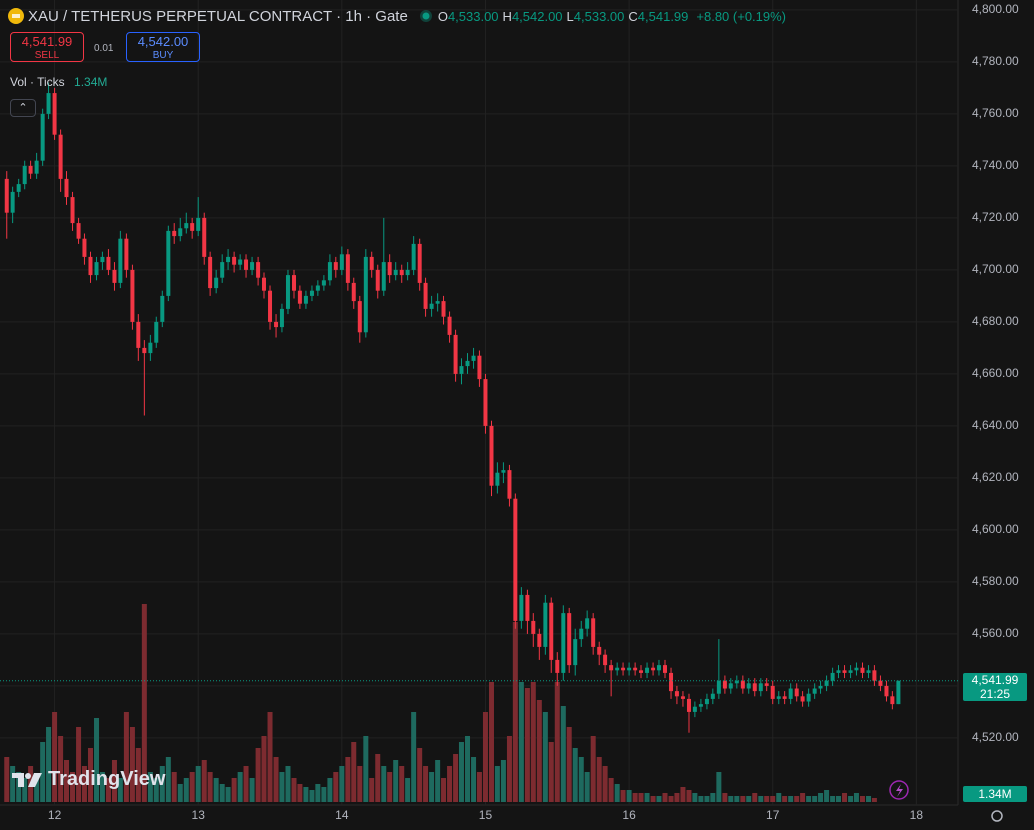 The height and width of the screenshot is (830, 1034). Describe the element at coordinates (37, 82) in the screenshot. I see `volume-indicator-name: Vol · Ticks` at that location.